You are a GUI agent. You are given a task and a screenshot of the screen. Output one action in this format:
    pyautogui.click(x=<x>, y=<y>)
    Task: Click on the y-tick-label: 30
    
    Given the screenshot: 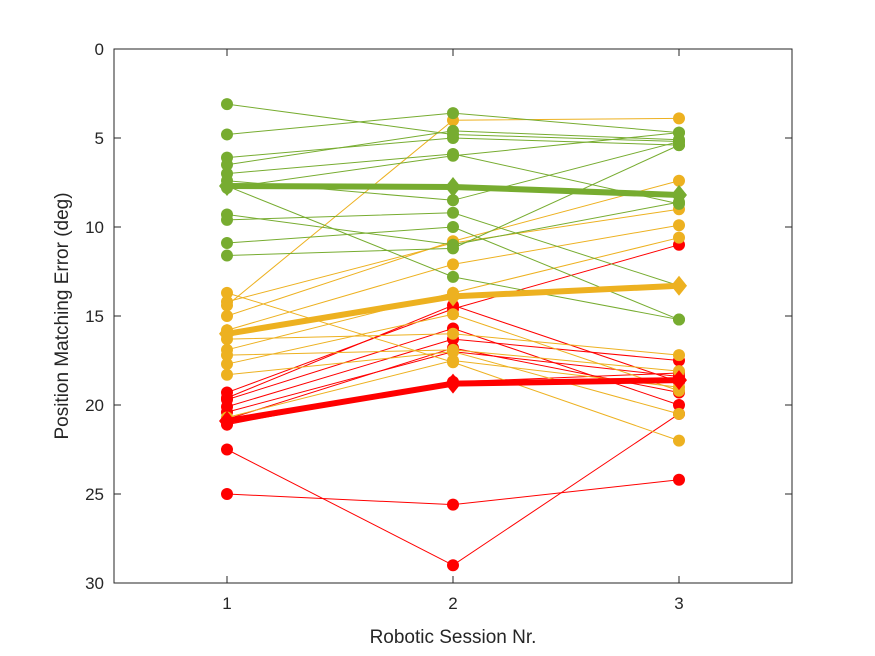 What is the action you would take?
    pyautogui.click(x=94, y=583)
    